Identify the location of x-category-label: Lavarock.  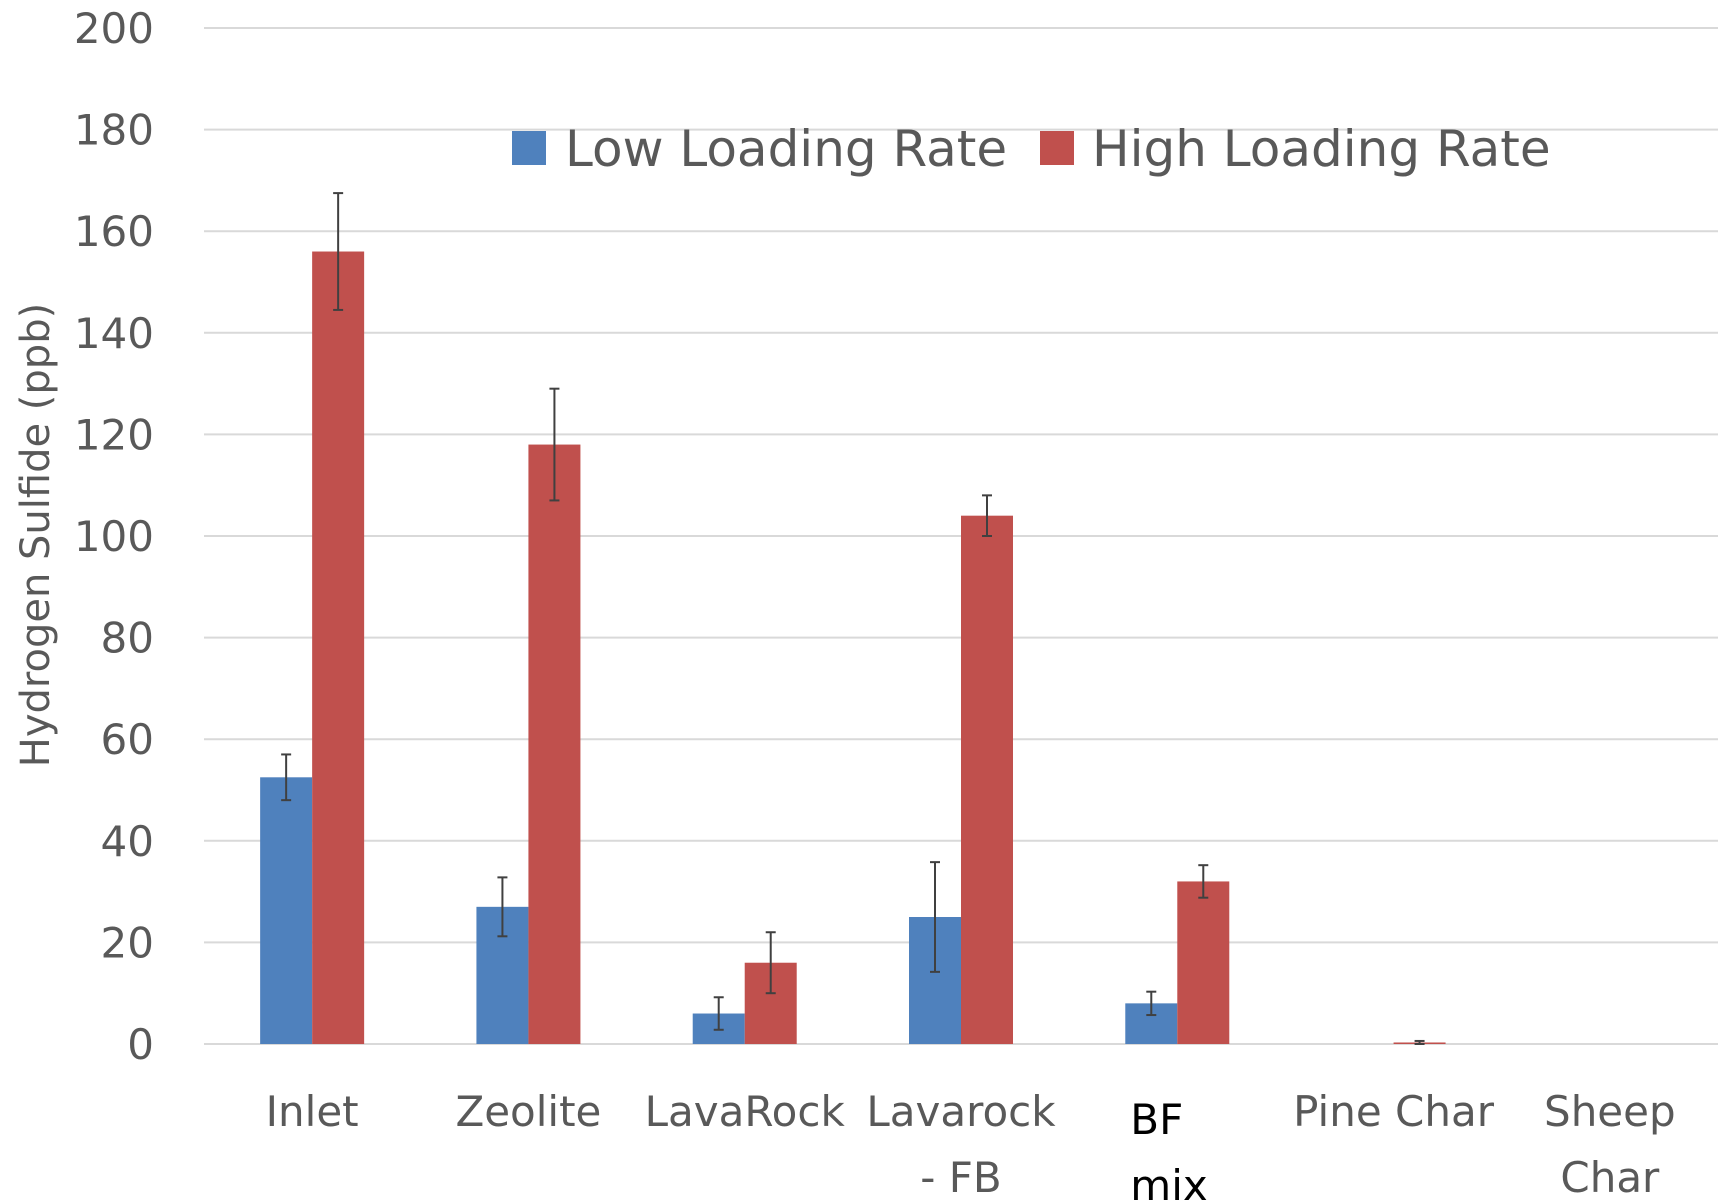
(961, 1111).